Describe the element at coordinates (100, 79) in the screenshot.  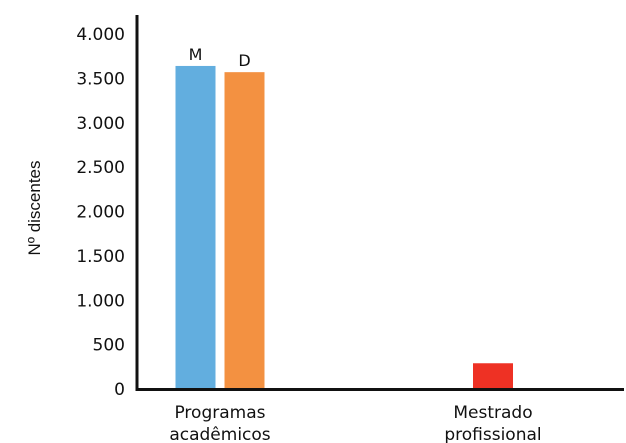
I see `y-tick-label: 3.500` at that location.